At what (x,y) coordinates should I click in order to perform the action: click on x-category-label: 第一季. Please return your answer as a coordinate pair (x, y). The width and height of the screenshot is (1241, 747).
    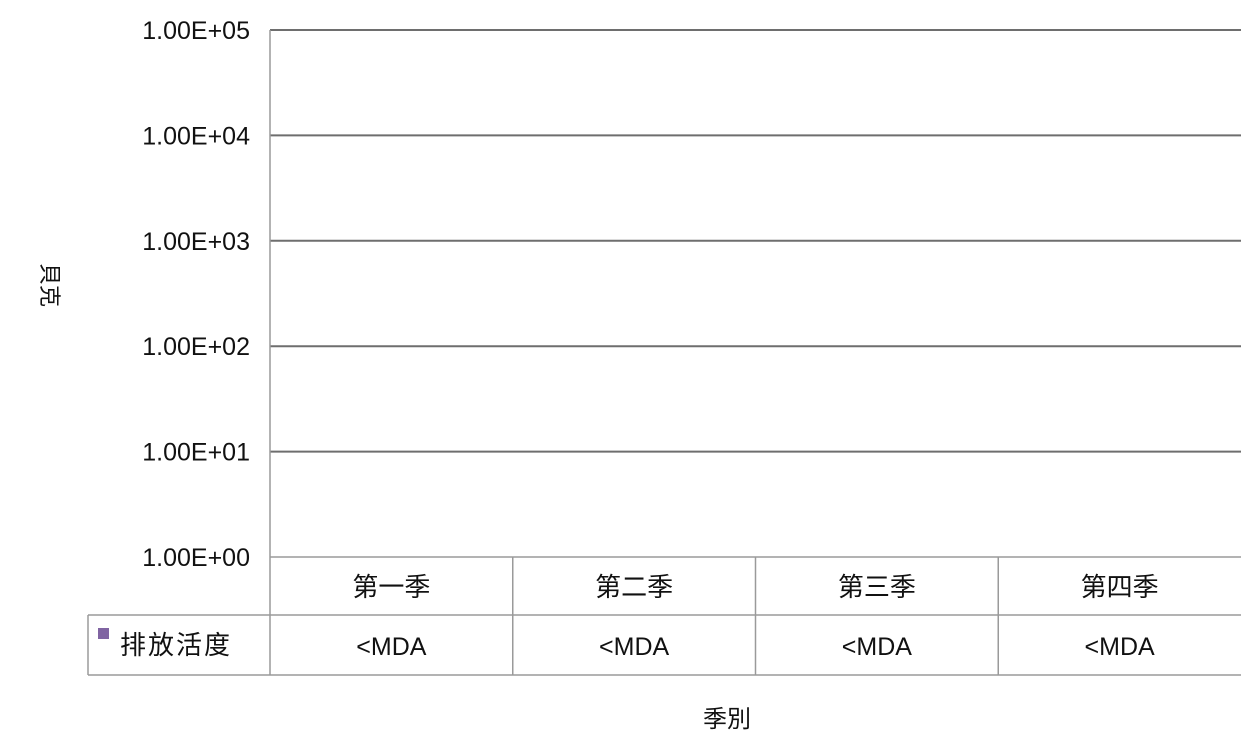
    Looking at the image, I should click on (391, 588).